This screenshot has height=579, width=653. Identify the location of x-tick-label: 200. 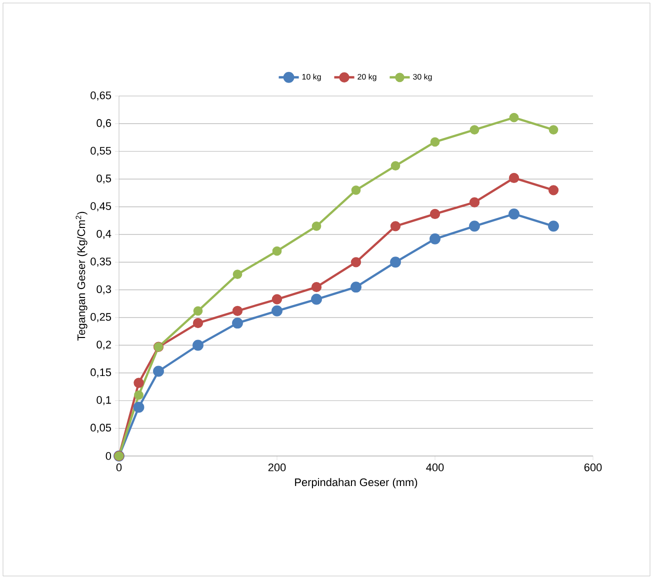
(277, 468).